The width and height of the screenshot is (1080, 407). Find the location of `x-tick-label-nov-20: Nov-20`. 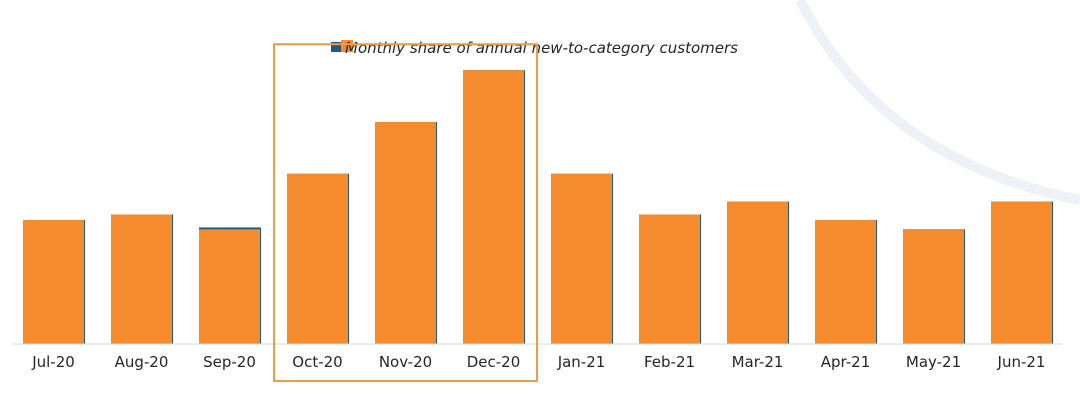

x-tick-label-nov-20: Nov-20 is located at coordinates (405, 362).